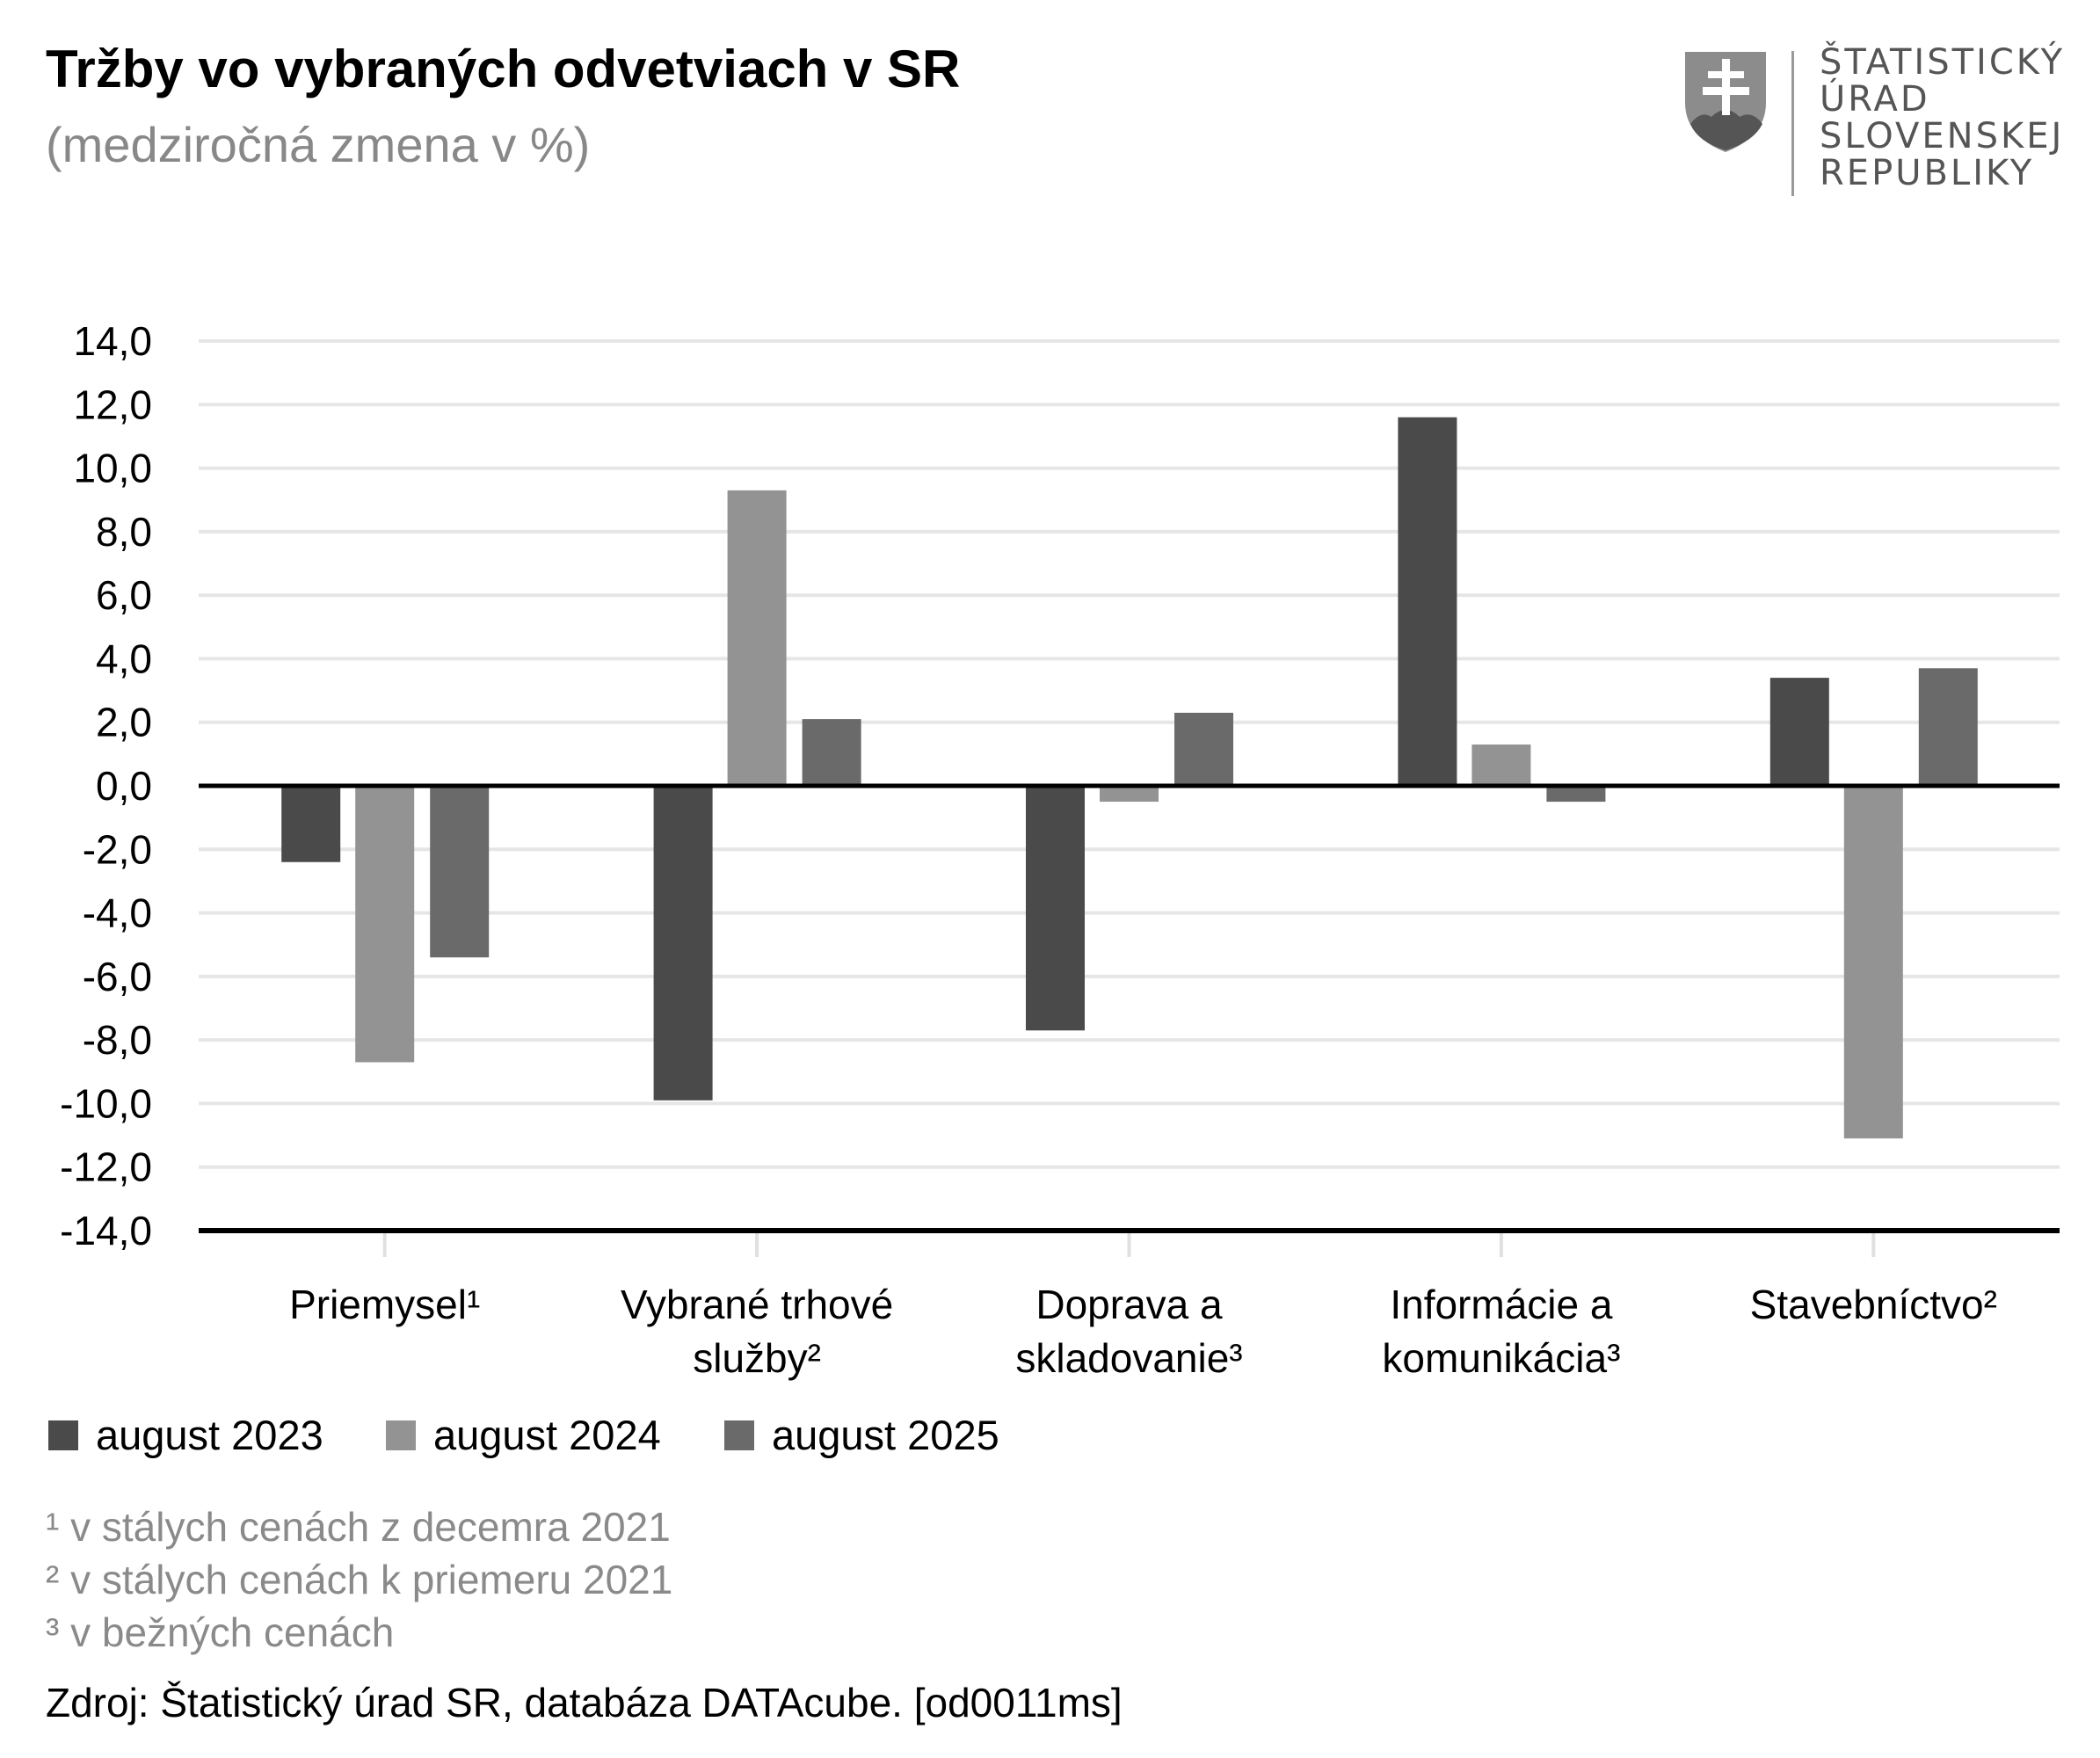  I want to click on footnote: ² v stálych cenách k priemeru 2021, so click(359, 1579).